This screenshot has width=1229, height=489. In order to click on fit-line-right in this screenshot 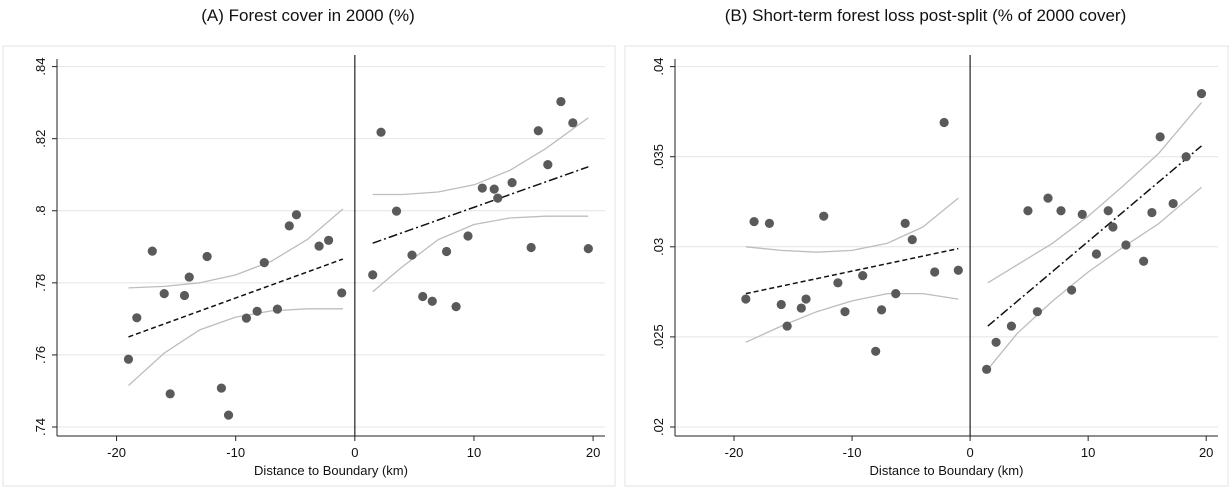, I will do `click(480, 205)`.